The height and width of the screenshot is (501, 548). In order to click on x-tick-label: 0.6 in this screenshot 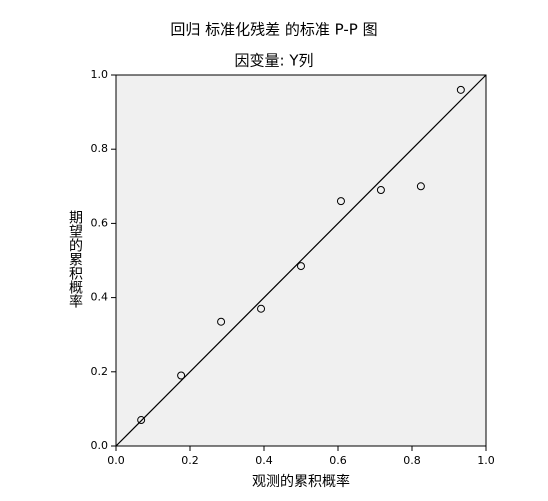, I will do `click(338, 460)`.